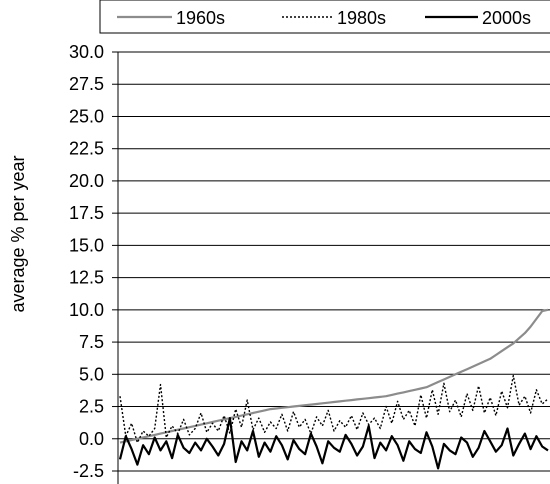  What do you see at coordinates (334, 409) in the screenshot?
I see `series-line-1980s` at bounding box center [334, 409].